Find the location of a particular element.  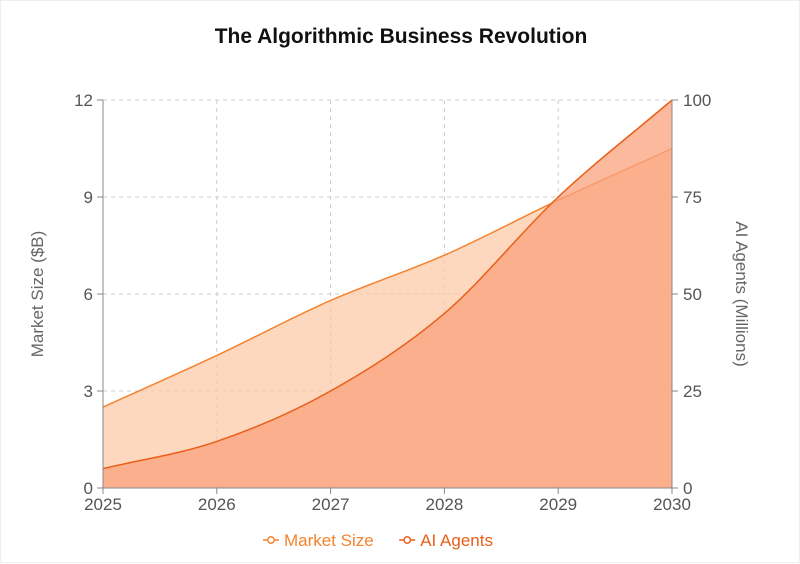

left-tick-label: 12 is located at coordinates (83, 100).